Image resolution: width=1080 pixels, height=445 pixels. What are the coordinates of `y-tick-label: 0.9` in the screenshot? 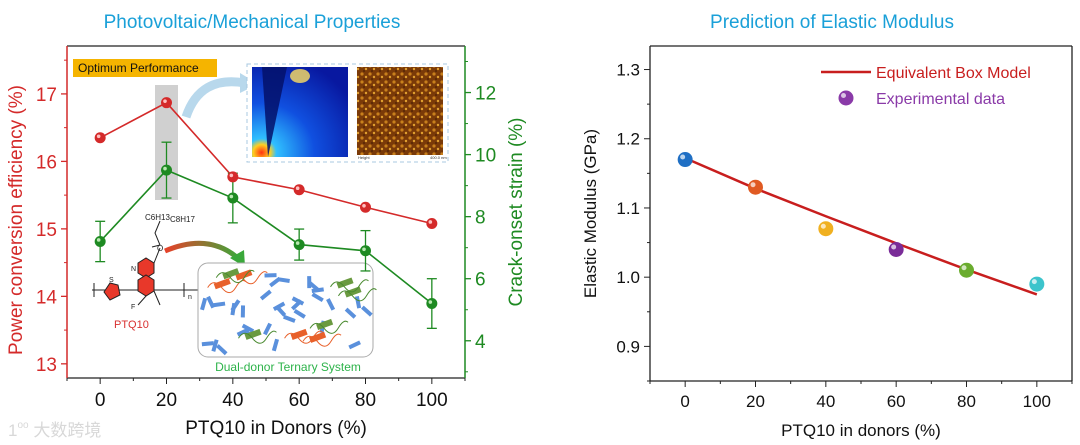 It's located at (628, 346).